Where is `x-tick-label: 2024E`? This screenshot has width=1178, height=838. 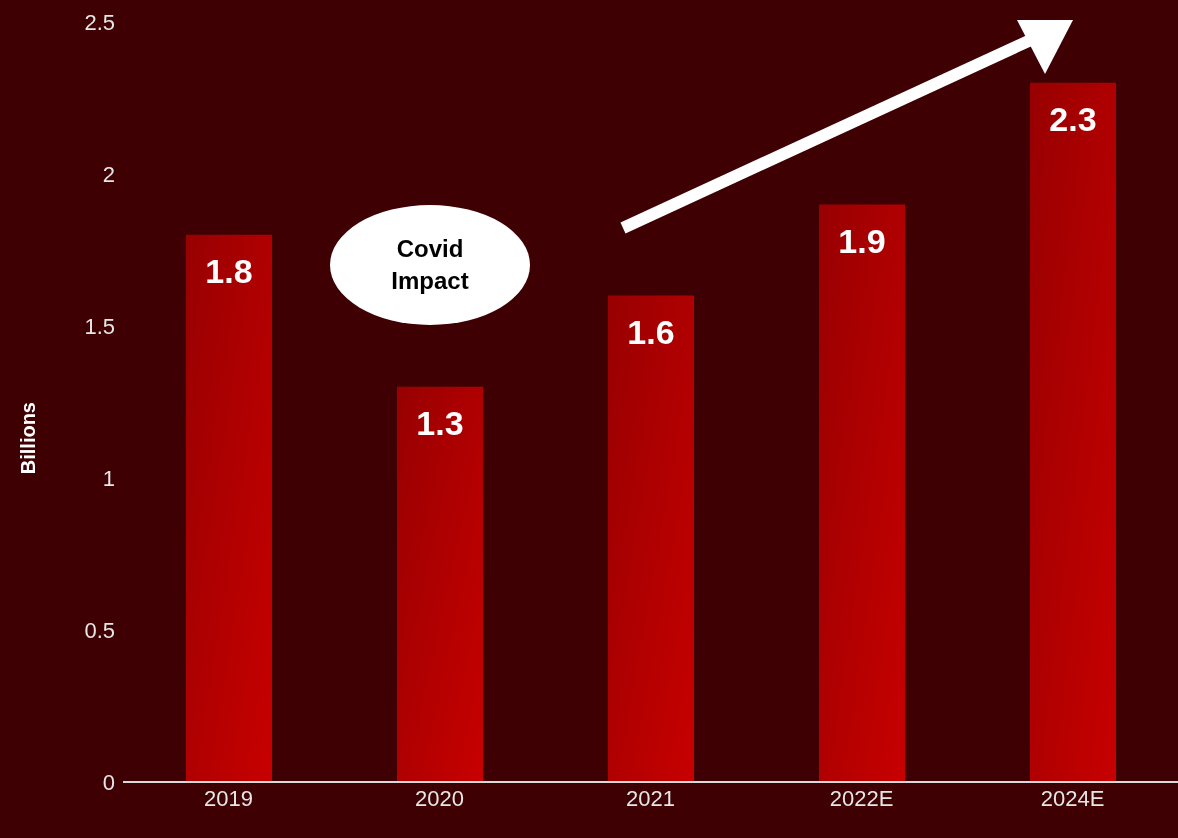
x-tick-label: 2024E is located at coordinates (1072, 798).